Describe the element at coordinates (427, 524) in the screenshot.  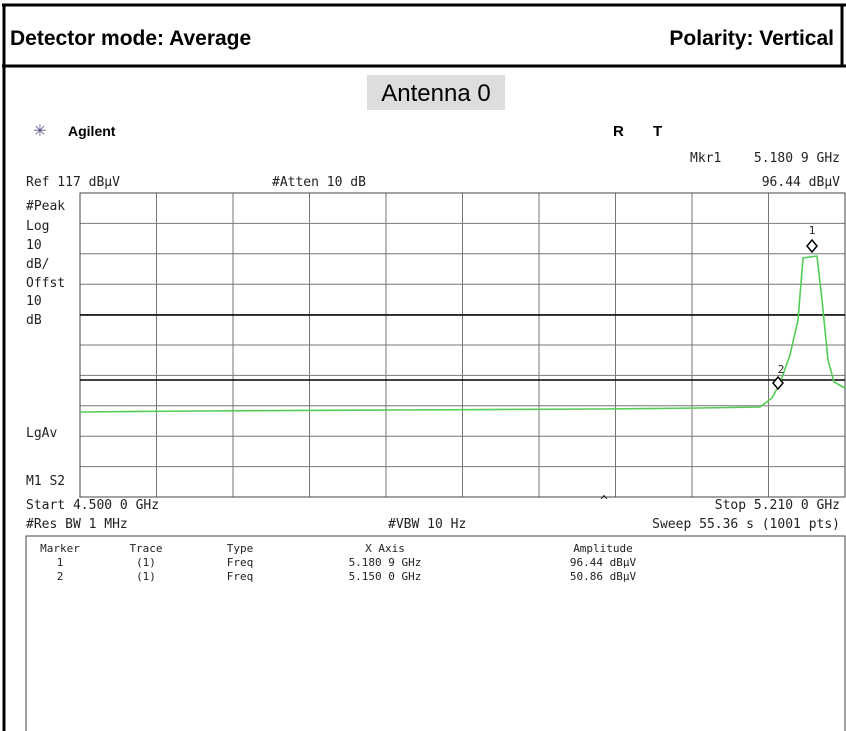
I see `vbw: #VBW 10 Hz` at that location.